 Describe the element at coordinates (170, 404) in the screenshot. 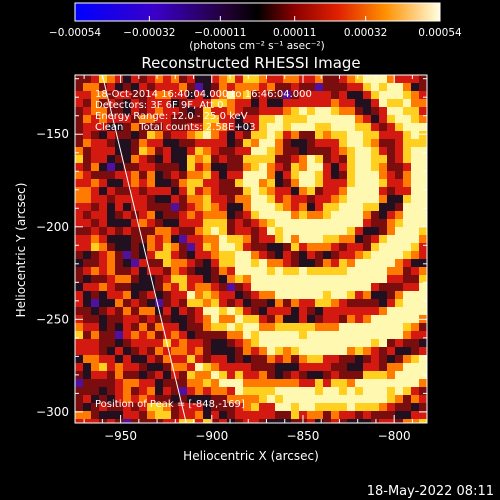

I see `peak-position-label: Position of Peak = [-848,-169]` at that location.